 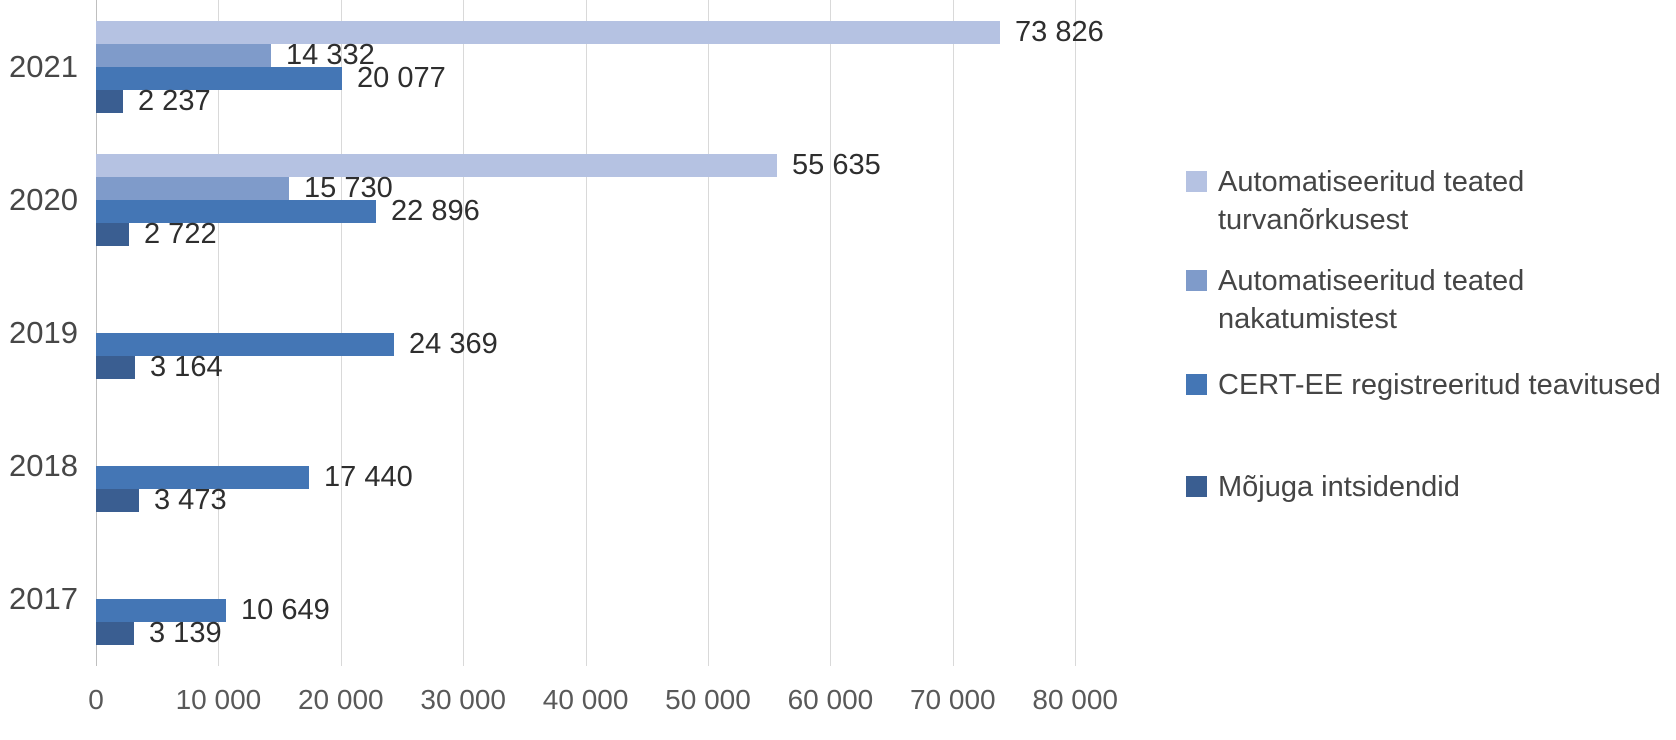 What do you see at coordinates (1313, 220) in the screenshot?
I see `legend-label-line: turvanõrkusest` at bounding box center [1313, 220].